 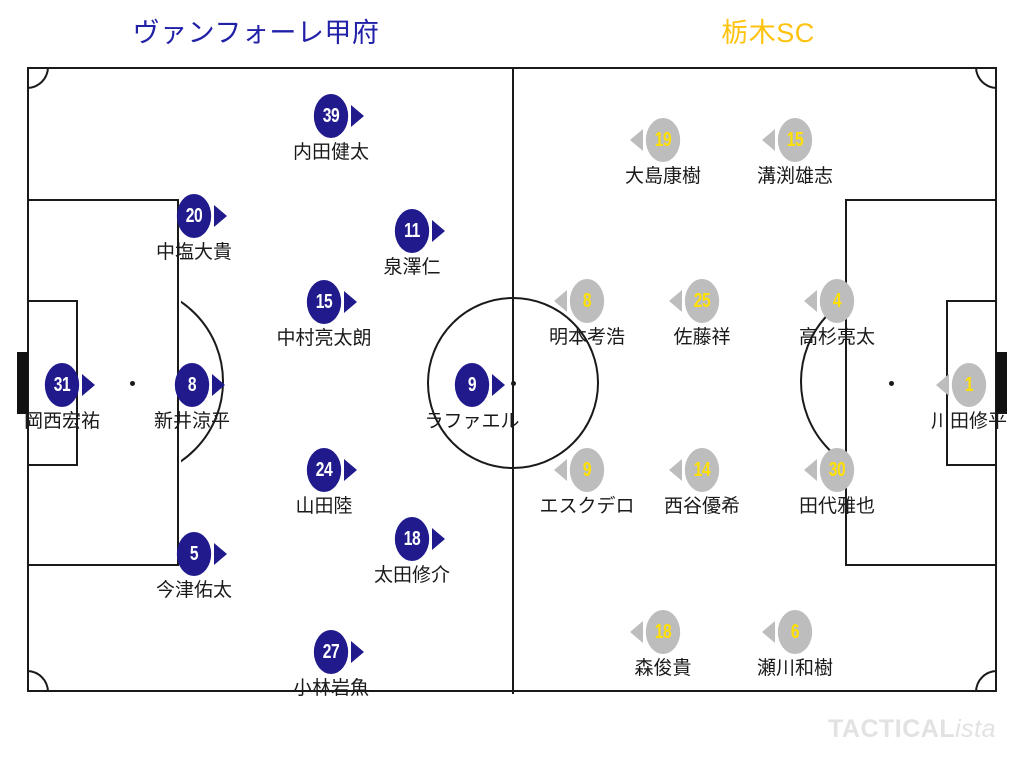 I want to click on player-marker: 5, so click(x=199, y=554).